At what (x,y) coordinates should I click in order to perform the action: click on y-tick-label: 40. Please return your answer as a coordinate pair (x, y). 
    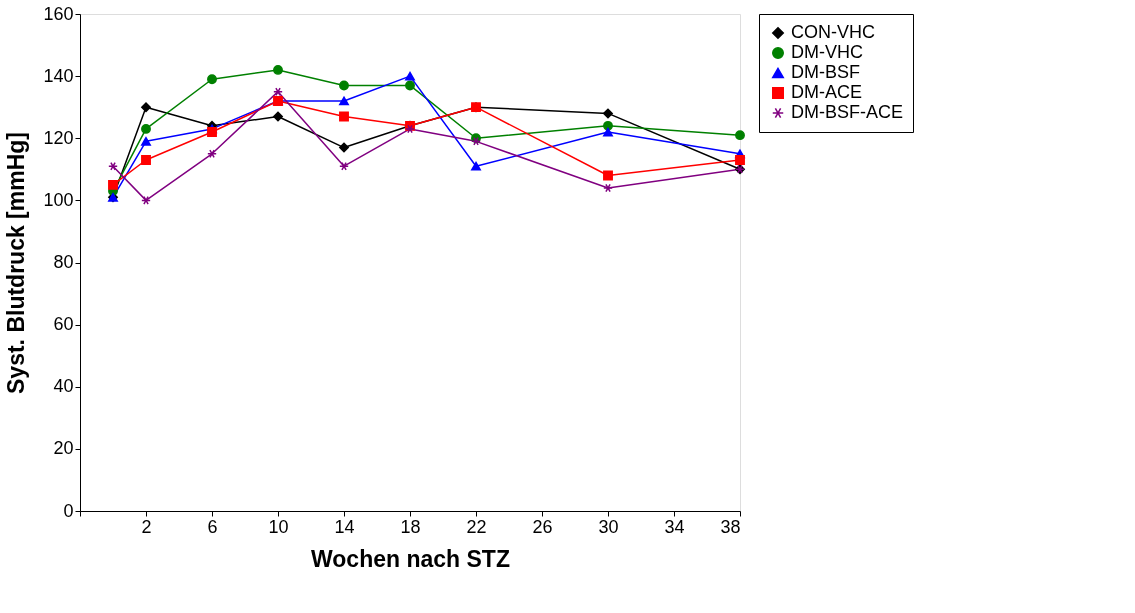
    Looking at the image, I should click on (63, 386).